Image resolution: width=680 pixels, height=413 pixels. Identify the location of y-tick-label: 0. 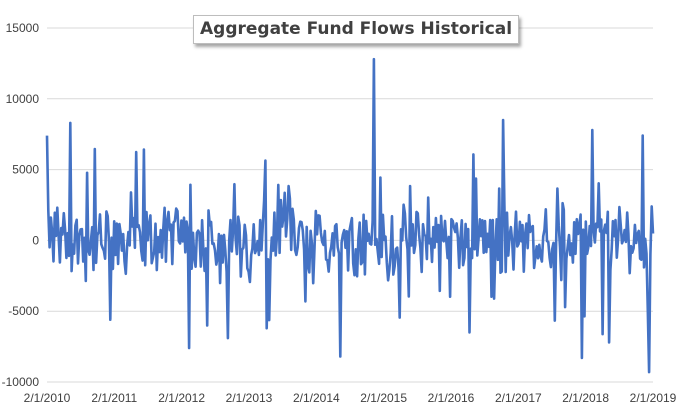
(35, 240).